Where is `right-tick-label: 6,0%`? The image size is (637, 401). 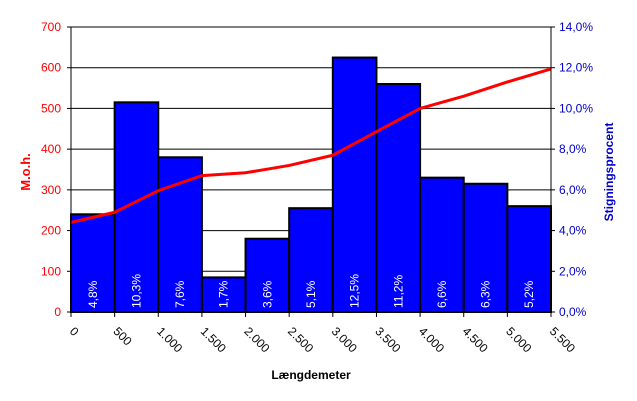 right-tick-label: 6,0% is located at coordinates (573, 190).